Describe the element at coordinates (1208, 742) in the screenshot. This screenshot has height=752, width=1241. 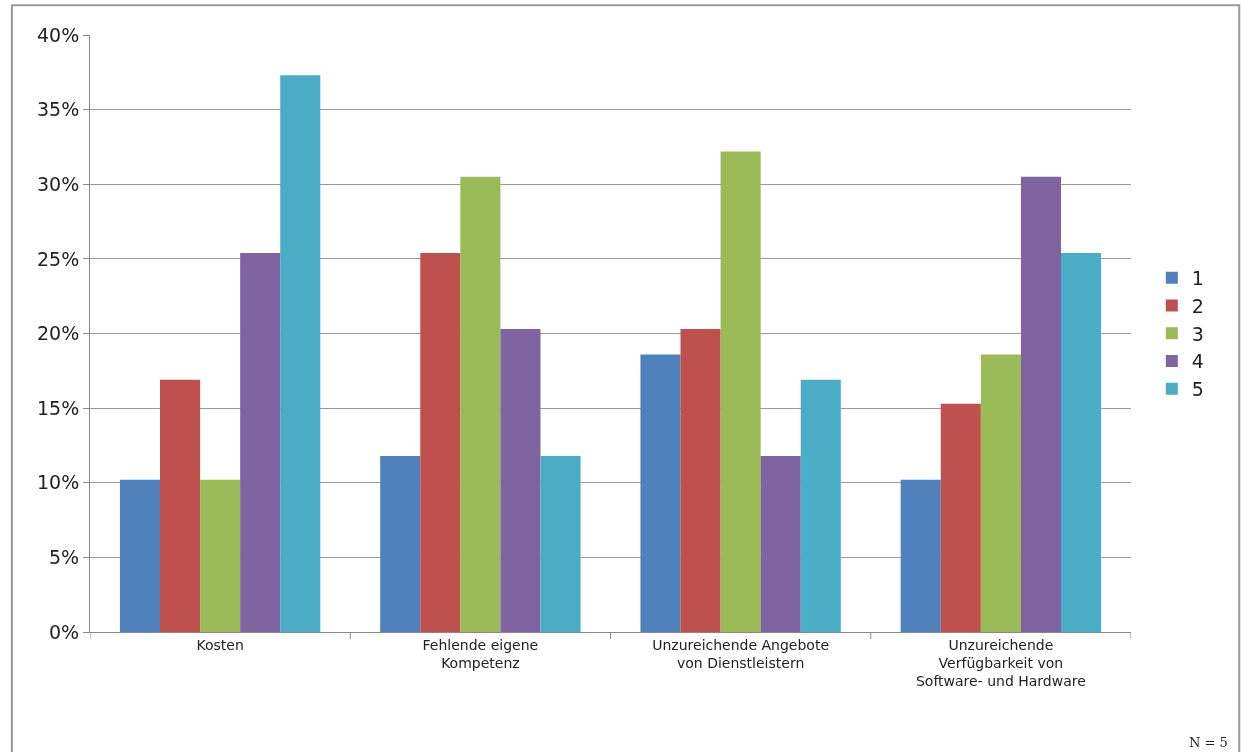
I see `text: N = 5` at that location.